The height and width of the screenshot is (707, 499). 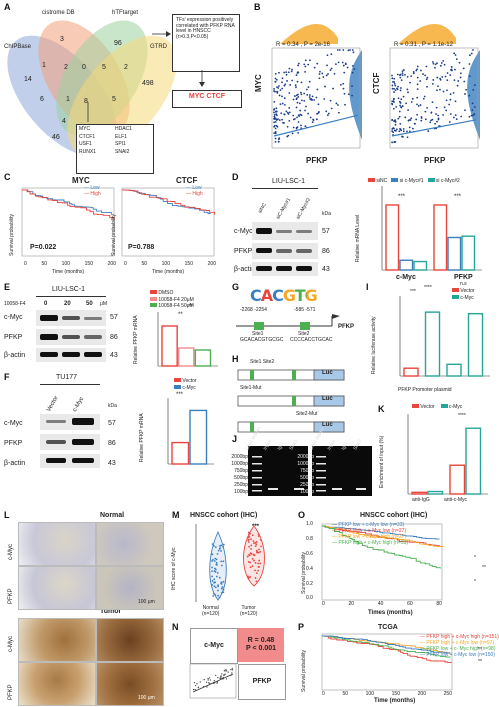 What do you see at coordinates (121, 136) in the screenshot?
I see `tf-name: ELF1` at bounding box center [121, 136].